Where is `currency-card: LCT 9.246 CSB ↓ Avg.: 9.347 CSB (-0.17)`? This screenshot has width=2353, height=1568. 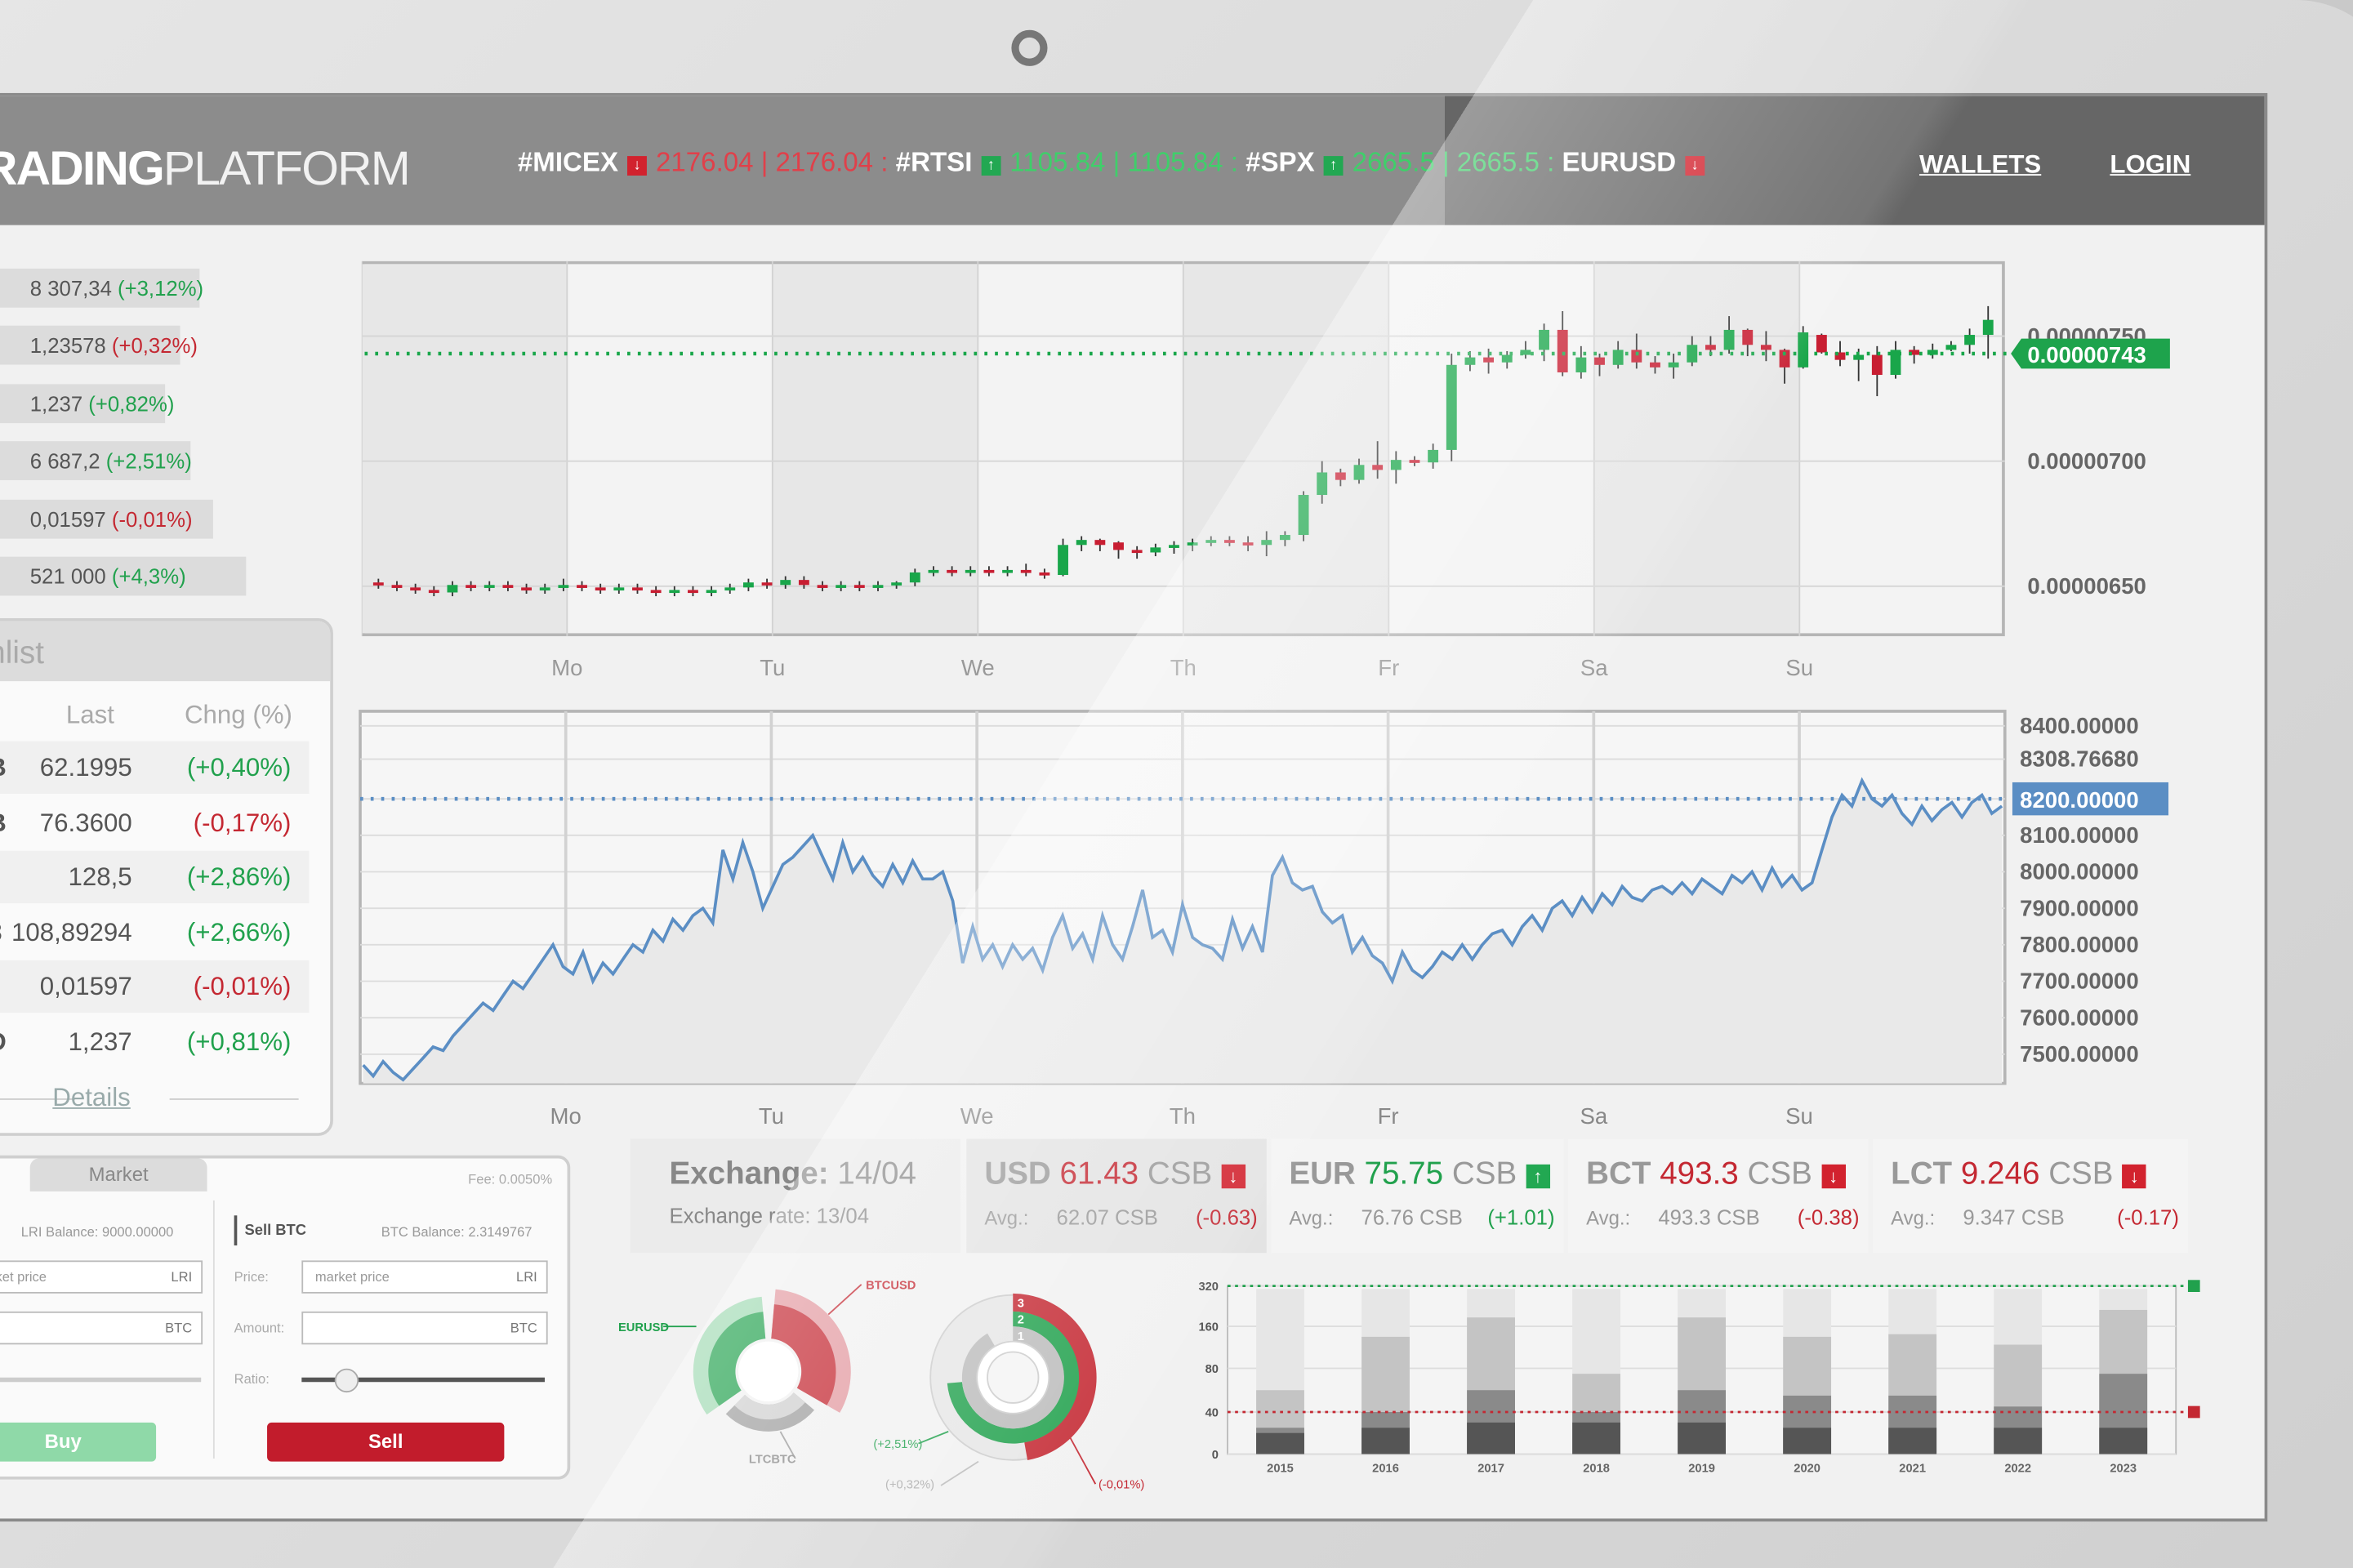
currency-card: LCT 9.246 CSB ↓ Avg.: 9.347 CSB (-0.17) is located at coordinates (2030, 1196).